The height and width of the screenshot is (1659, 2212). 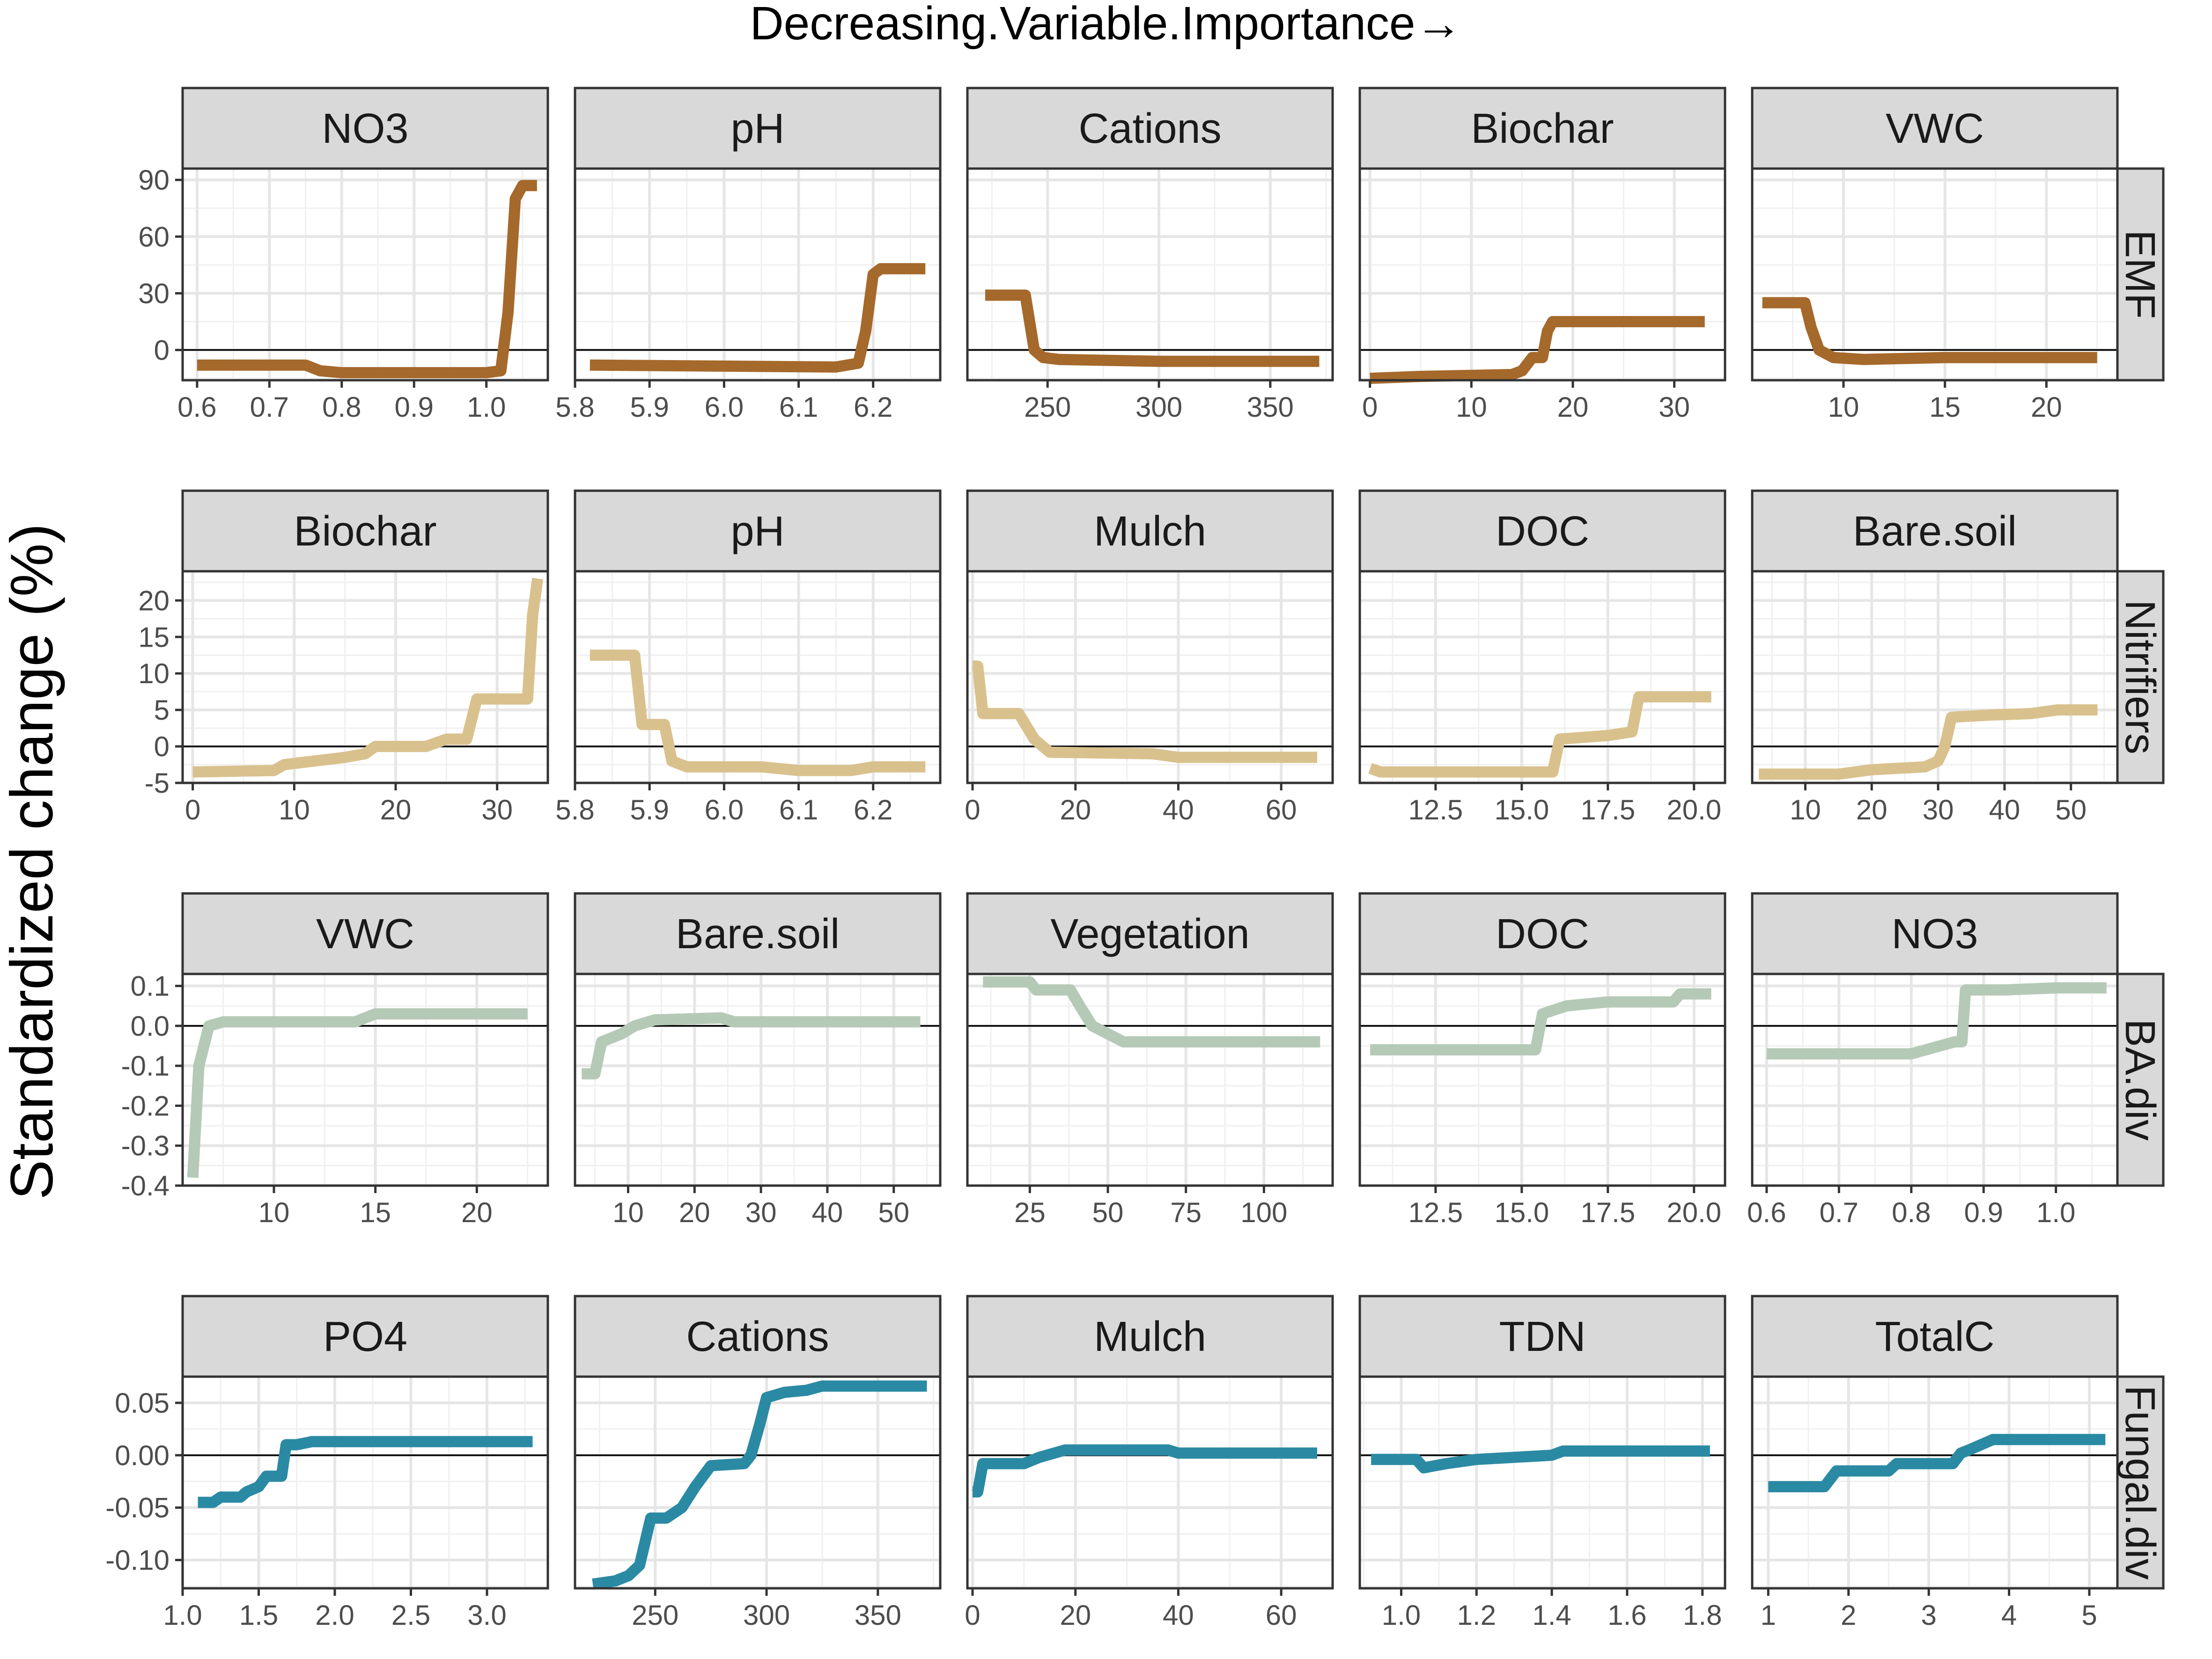 What do you see at coordinates (1149, 657) in the screenshot?
I see `facet-panel: Mulch 0 20 40 60` at bounding box center [1149, 657].